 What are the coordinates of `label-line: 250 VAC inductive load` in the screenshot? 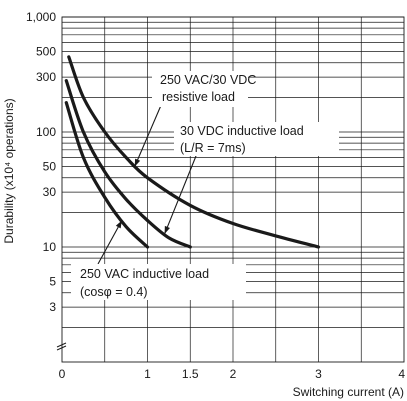 It's located at (144, 274).